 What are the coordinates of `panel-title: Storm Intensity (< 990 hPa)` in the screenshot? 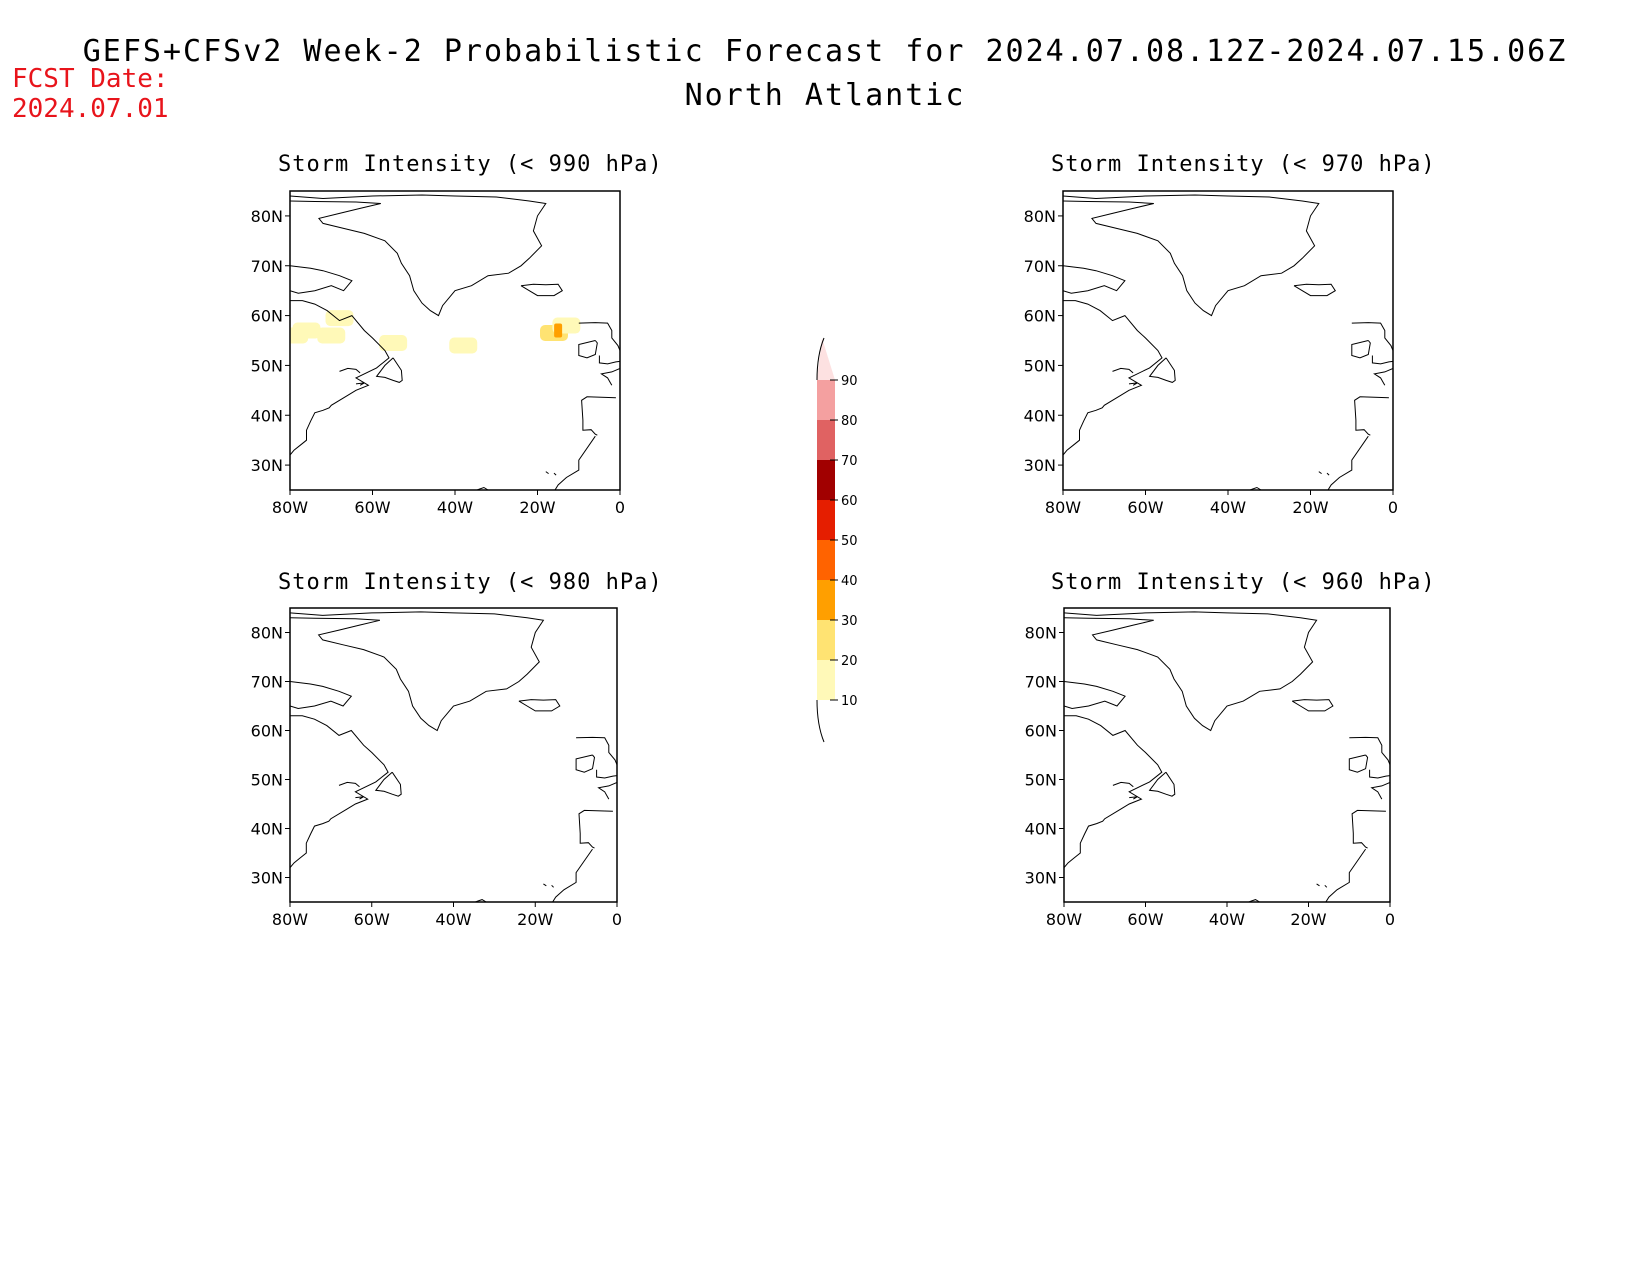 It's located at (470, 164).